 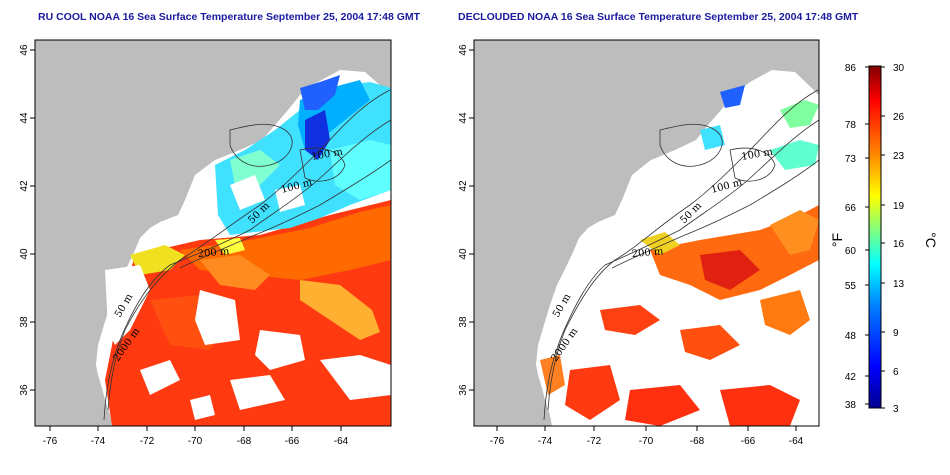 What do you see at coordinates (837, 240) in the screenshot?
I see `fahrenheit-unit-label: °F` at bounding box center [837, 240].